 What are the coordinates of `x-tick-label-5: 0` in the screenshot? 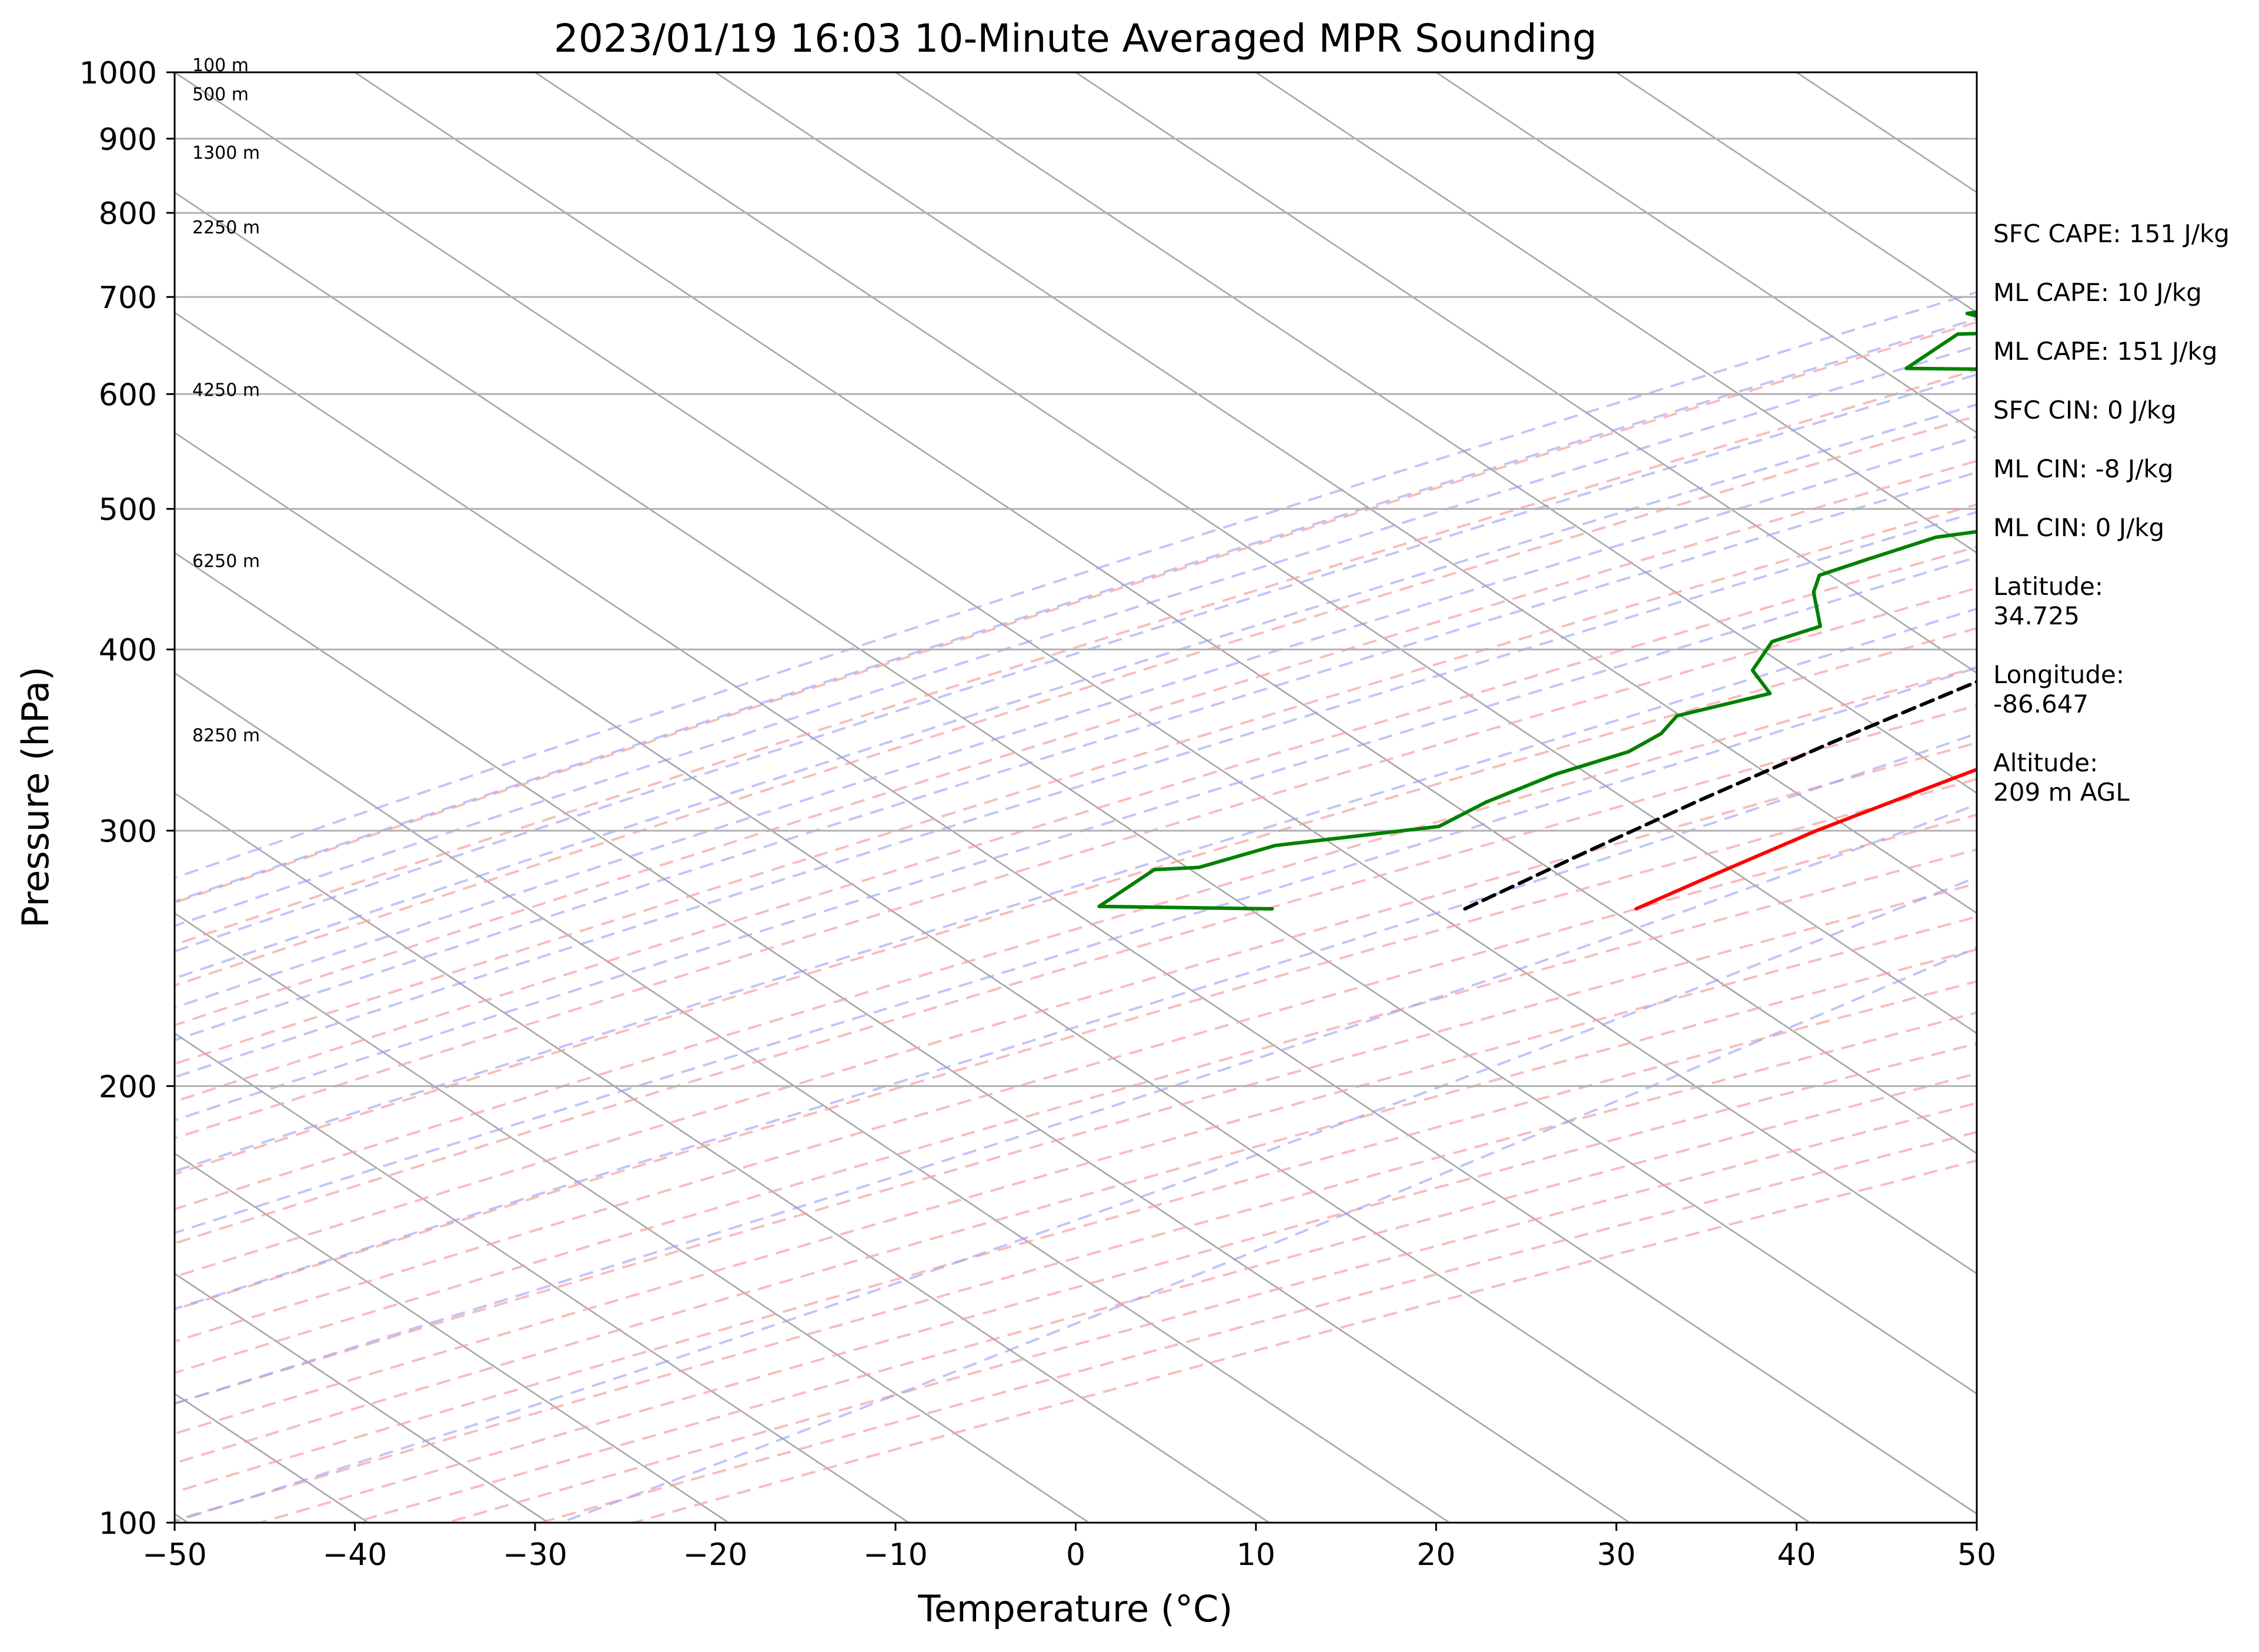 It's located at (1075, 1555).